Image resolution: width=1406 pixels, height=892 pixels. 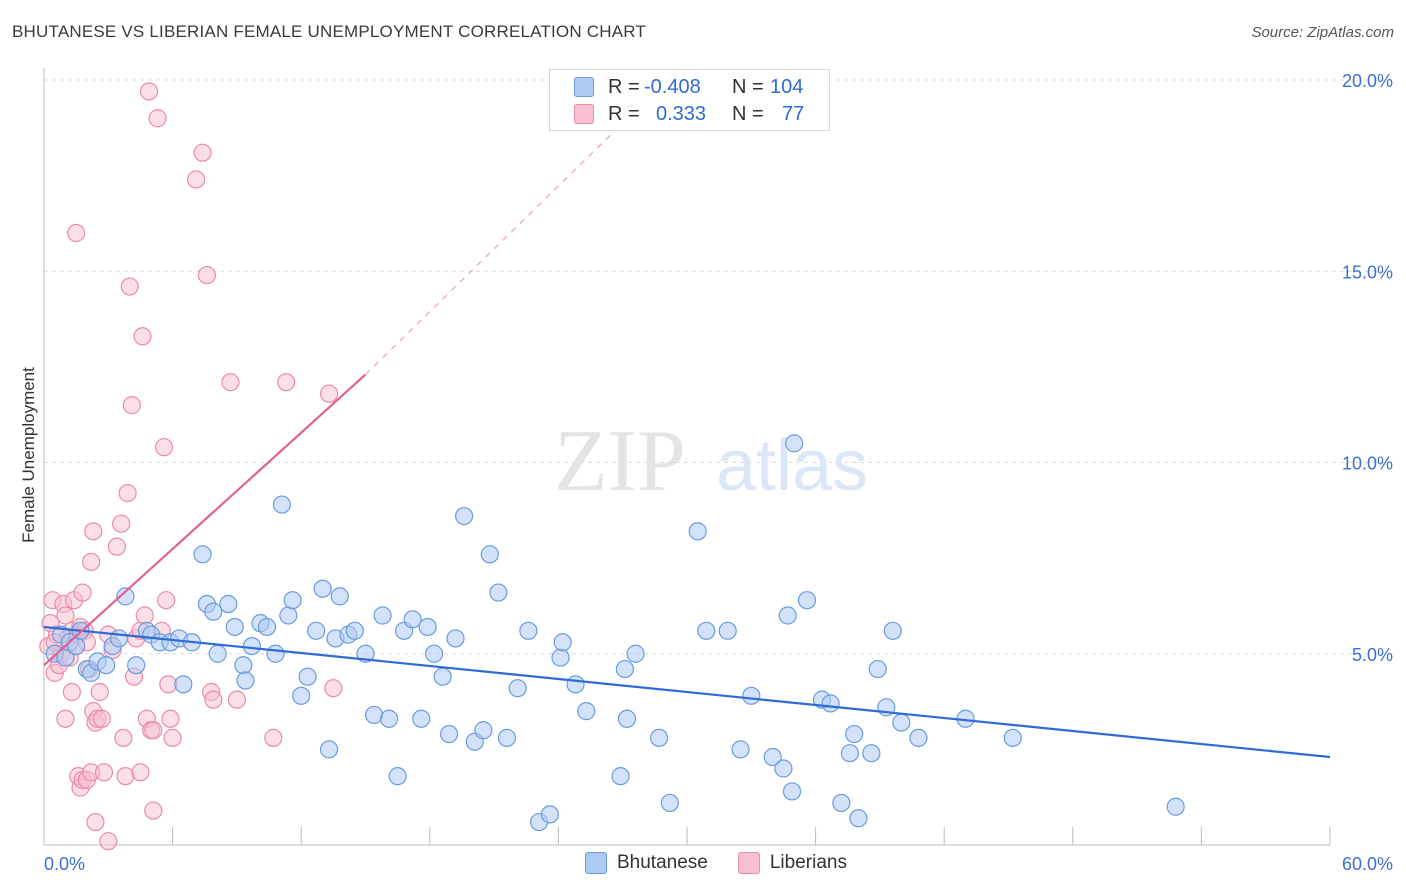 What do you see at coordinates (748, 113) in the screenshot?
I see `n-label: N =` at bounding box center [748, 113].